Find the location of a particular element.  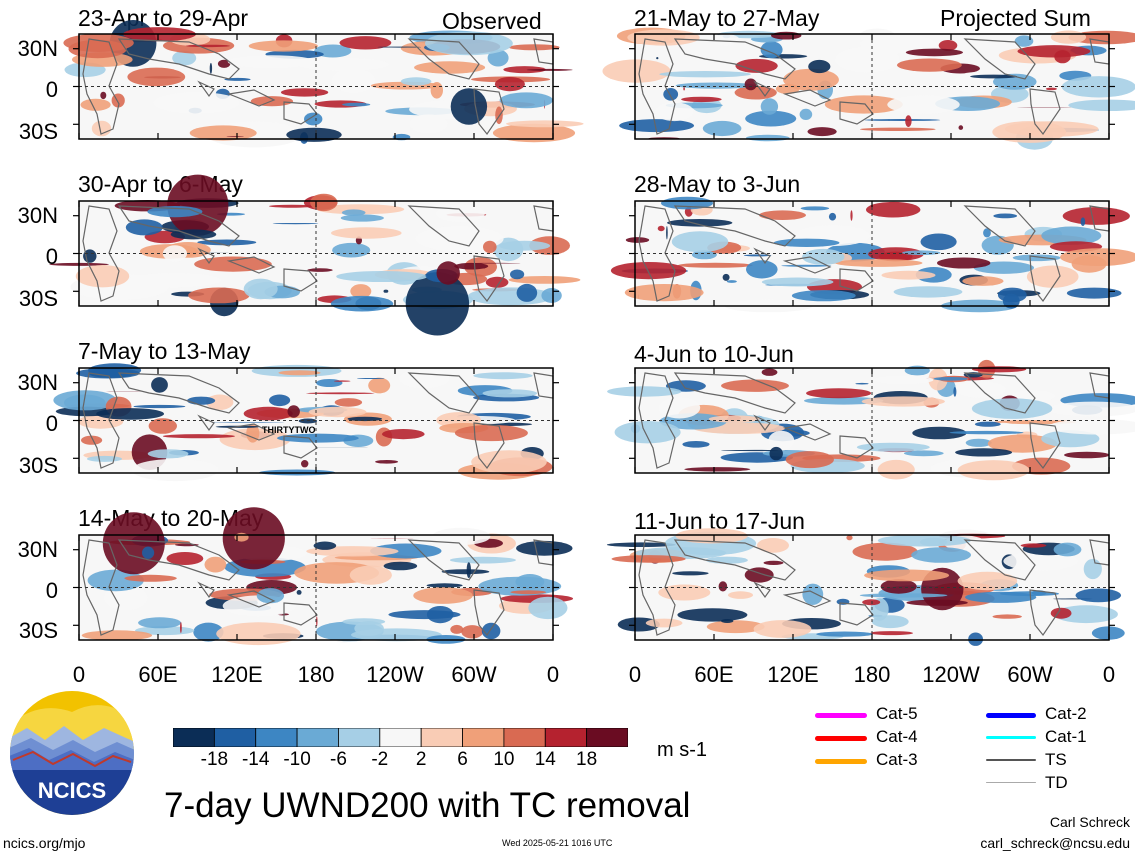

website-link: ncics.org/mjo is located at coordinates (44, 843).